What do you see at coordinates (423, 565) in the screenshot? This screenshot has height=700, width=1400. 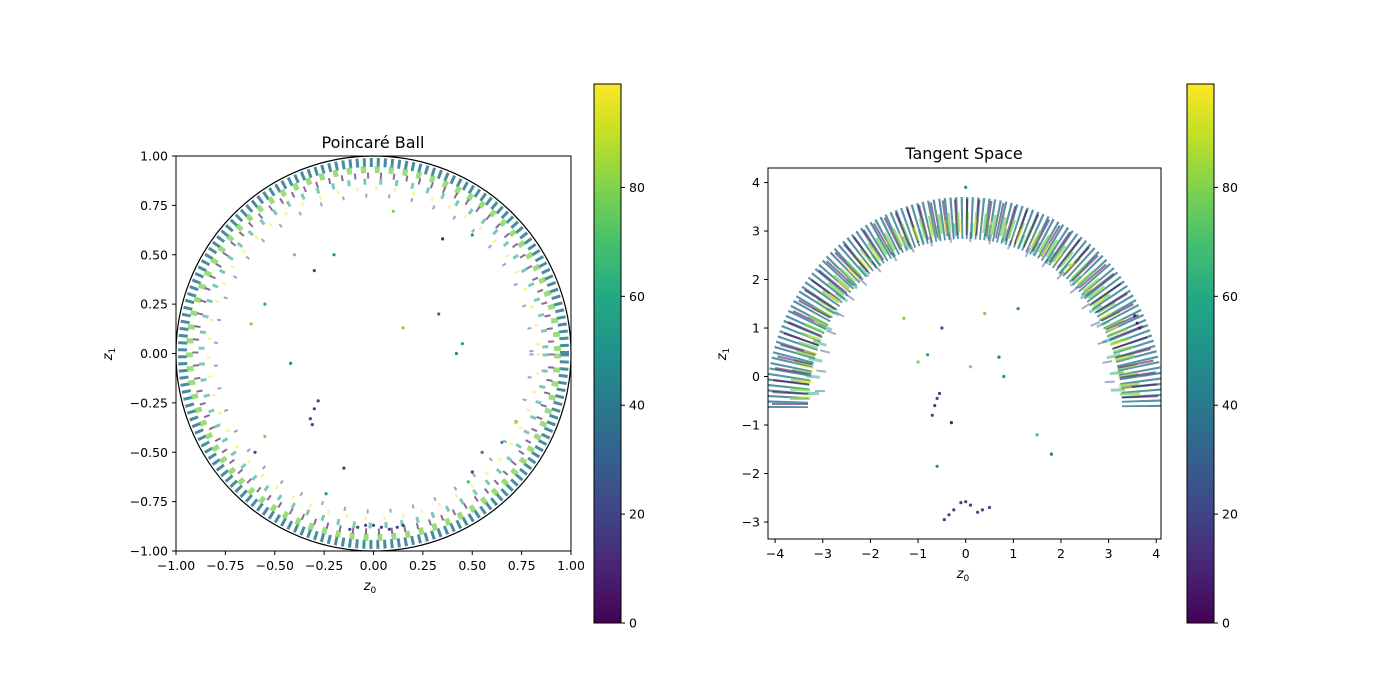 I see `x-tick-label: 0.25` at bounding box center [423, 565].